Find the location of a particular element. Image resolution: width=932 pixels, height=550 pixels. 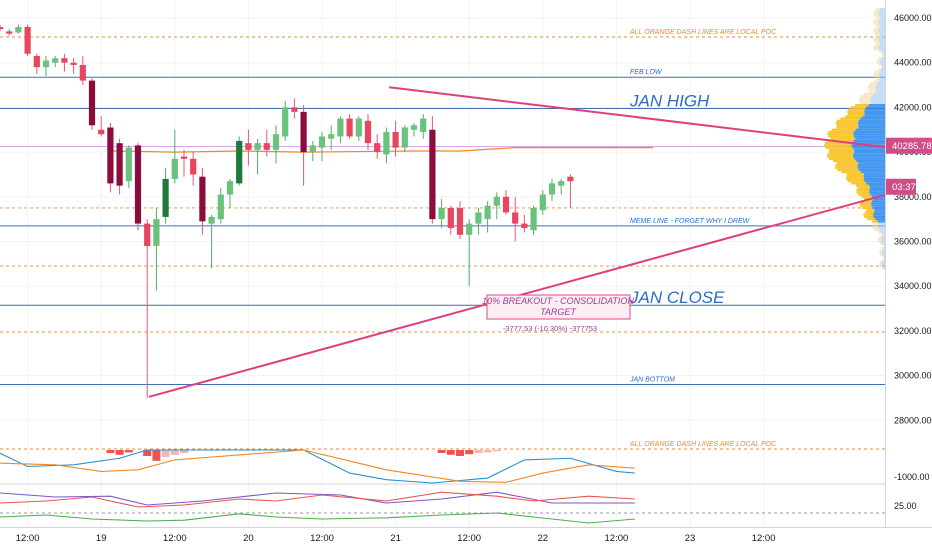

indicator-2-tick: 25.00 is located at coordinates (905, 506).